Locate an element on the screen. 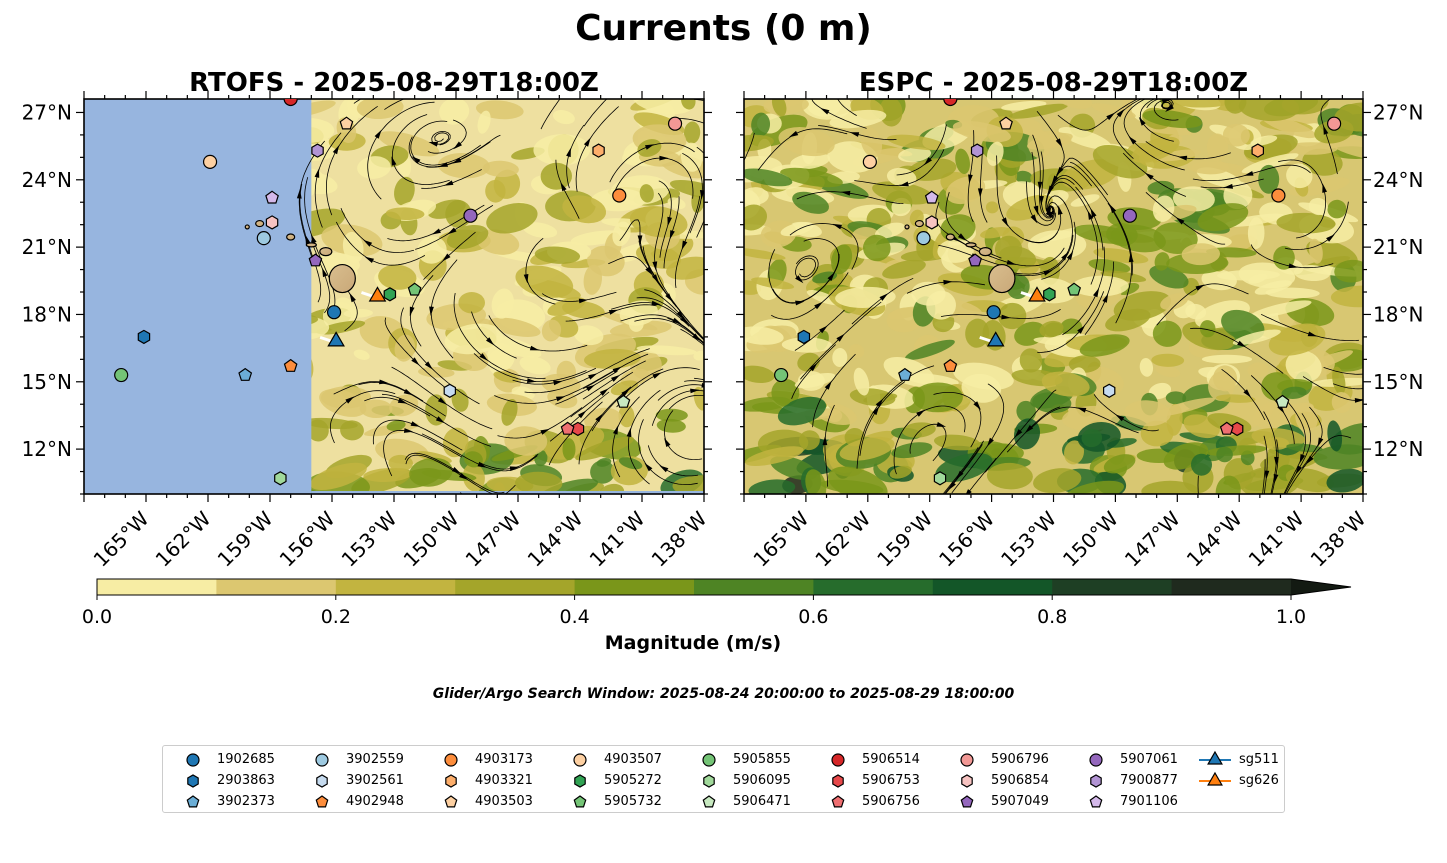 The image size is (1447, 863). legend-label: 3902561 is located at coordinates (375, 780).